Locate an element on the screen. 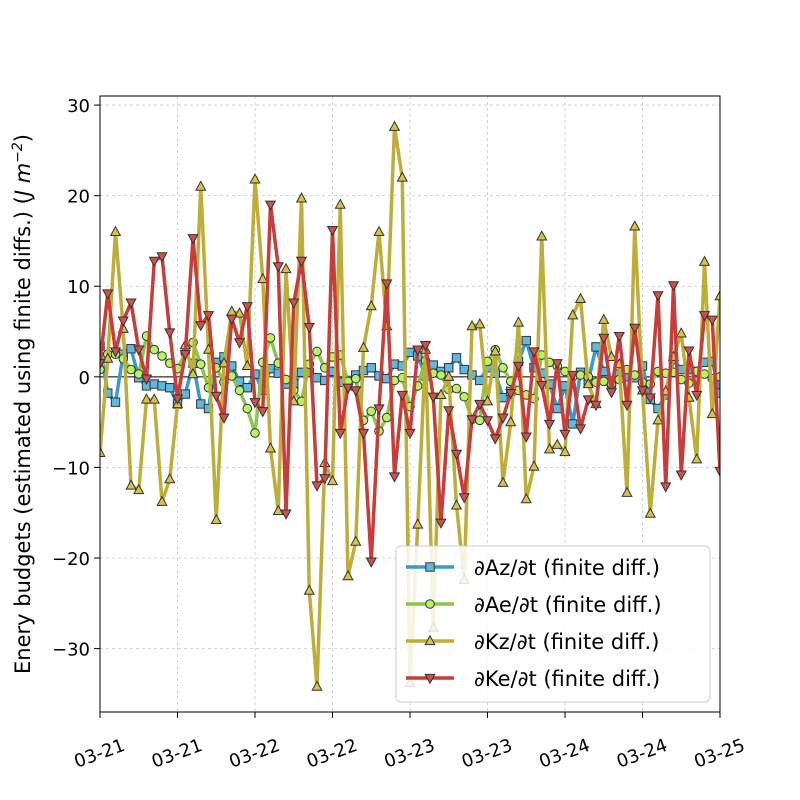 The height and width of the screenshot is (800, 800). y-tick-label: −30 is located at coordinates (71, 650).